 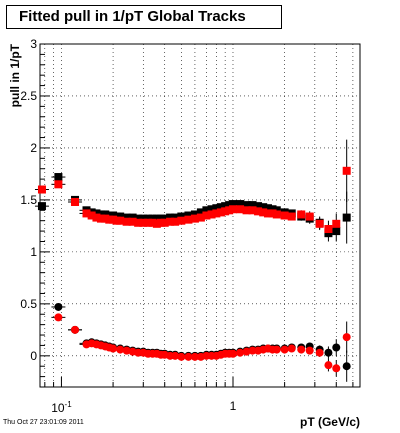 I want to click on y-tick-label: 0.5, so click(x=28, y=304).